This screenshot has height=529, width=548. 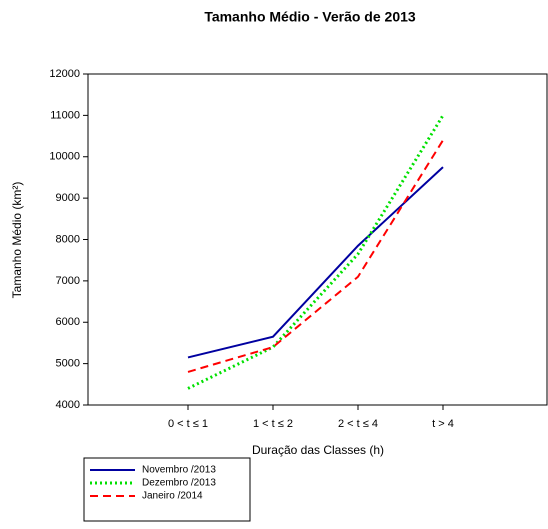 I want to click on x-tick-label: t > 4, so click(x=443, y=424).